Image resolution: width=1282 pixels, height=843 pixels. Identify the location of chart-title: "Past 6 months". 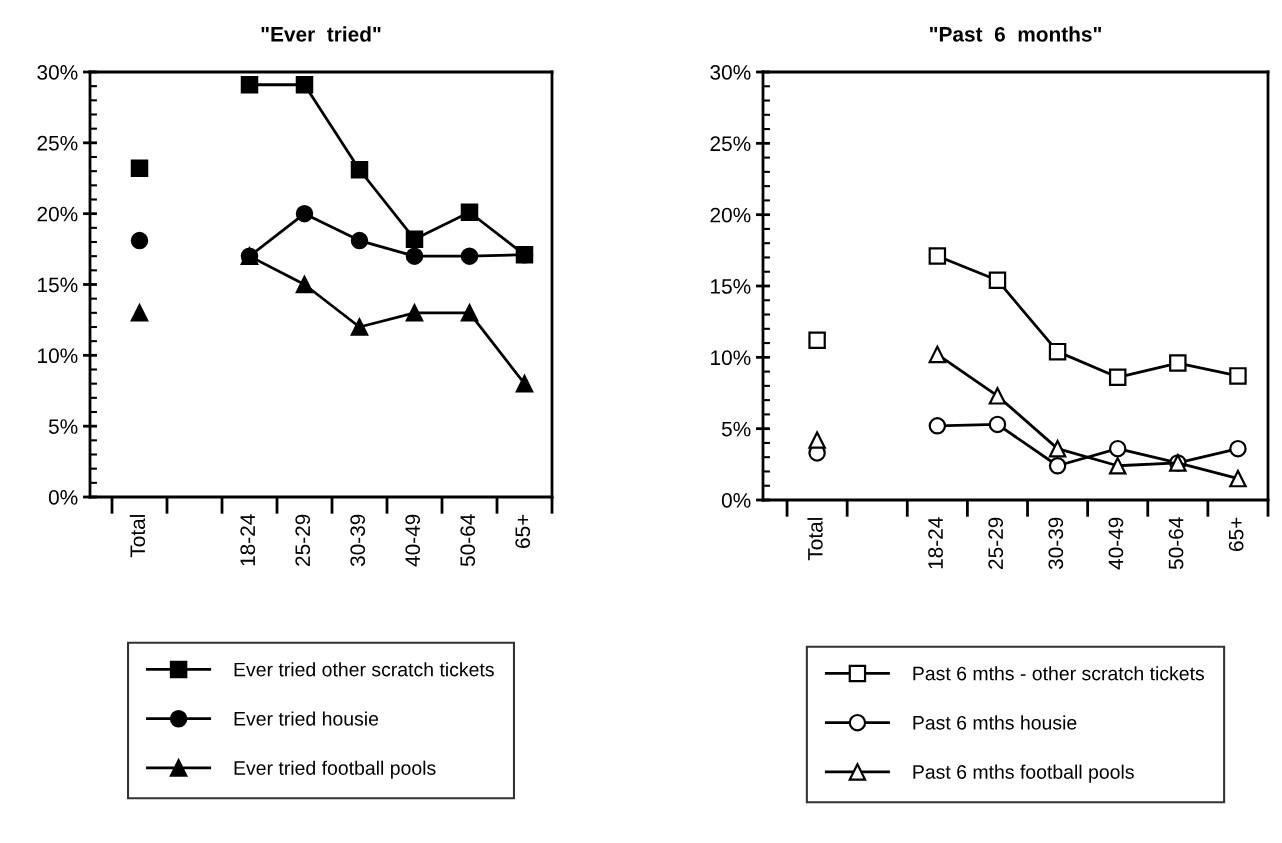
(1015, 34).